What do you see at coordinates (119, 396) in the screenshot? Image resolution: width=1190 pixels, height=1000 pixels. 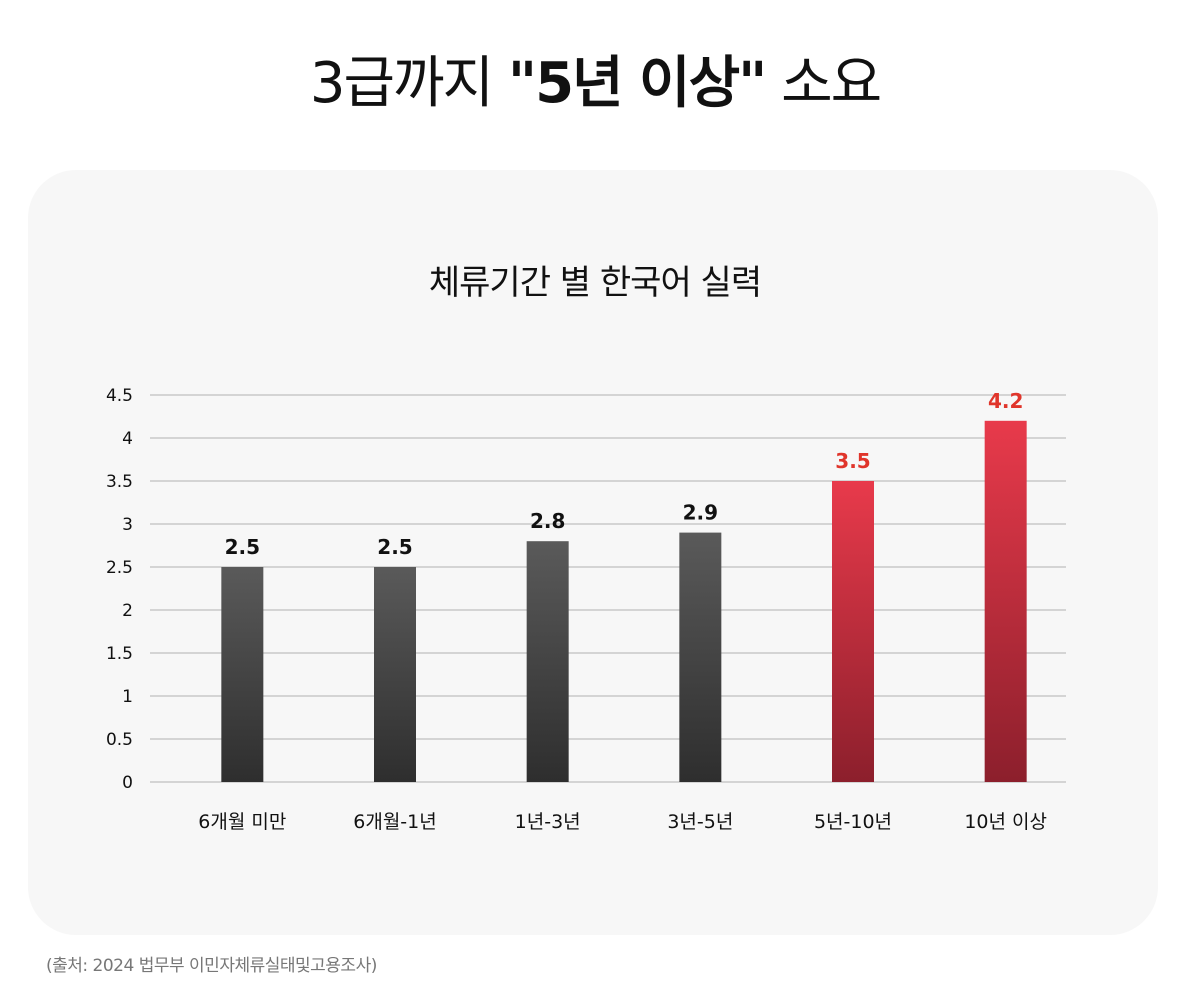 I see `y-tick-label: 4.5` at bounding box center [119, 396].